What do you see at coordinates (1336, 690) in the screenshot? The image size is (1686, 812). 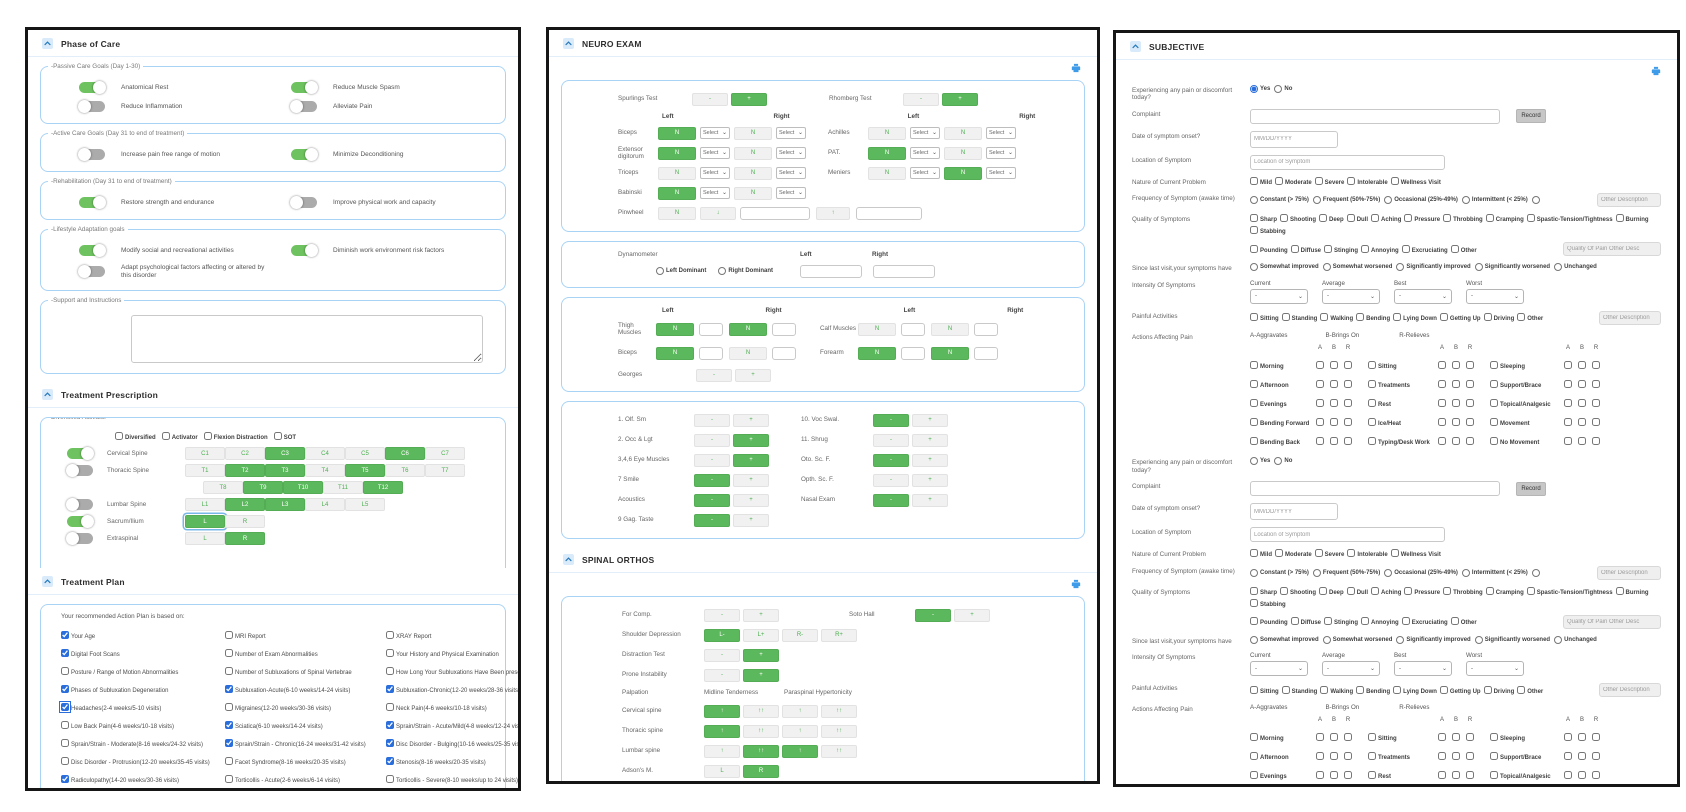 I see `checkbox-option: Walking` at bounding box center [1336, 690].